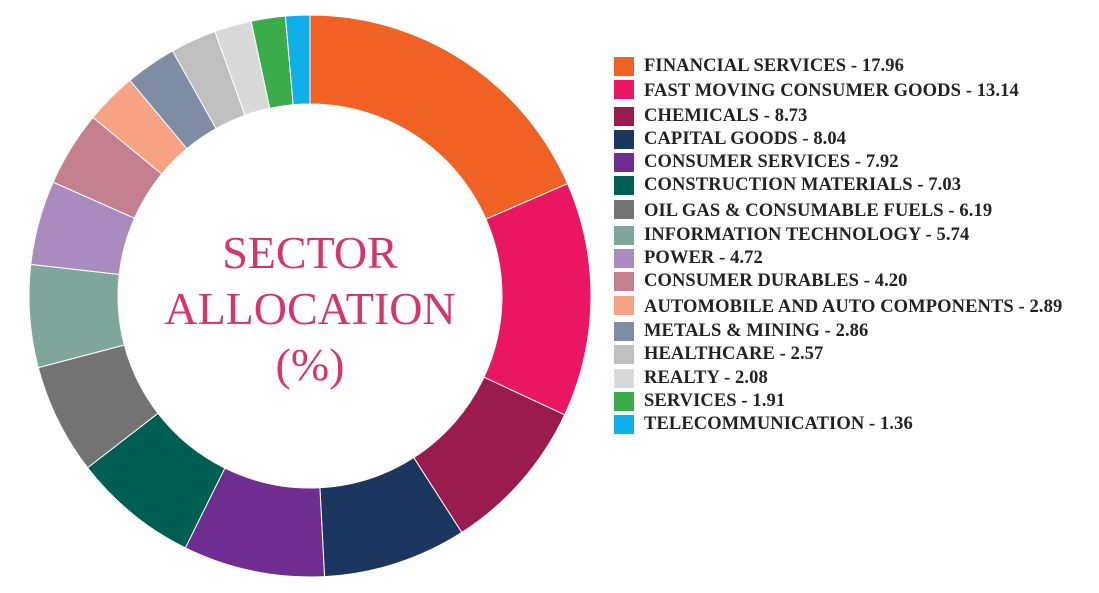 The image size is (1099, 593). What do you see at coordinates (690, 400) in the screenshot?
I see `legend-label: SERVICES` at bounding box center [690, 400].